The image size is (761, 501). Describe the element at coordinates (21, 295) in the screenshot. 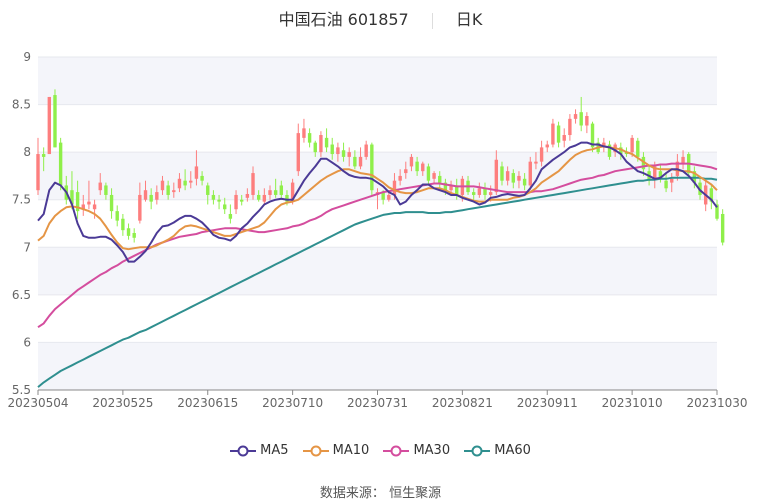

I see `y-tick-label: 6.5` at that location.